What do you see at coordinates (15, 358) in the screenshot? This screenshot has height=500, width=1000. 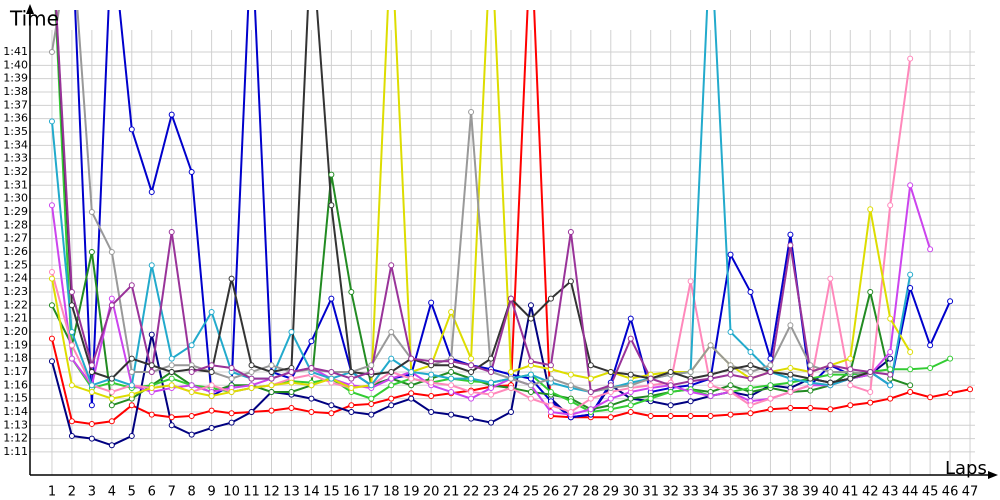 I see `y-tick-label: 1:18` at bounding box center [15, 358].